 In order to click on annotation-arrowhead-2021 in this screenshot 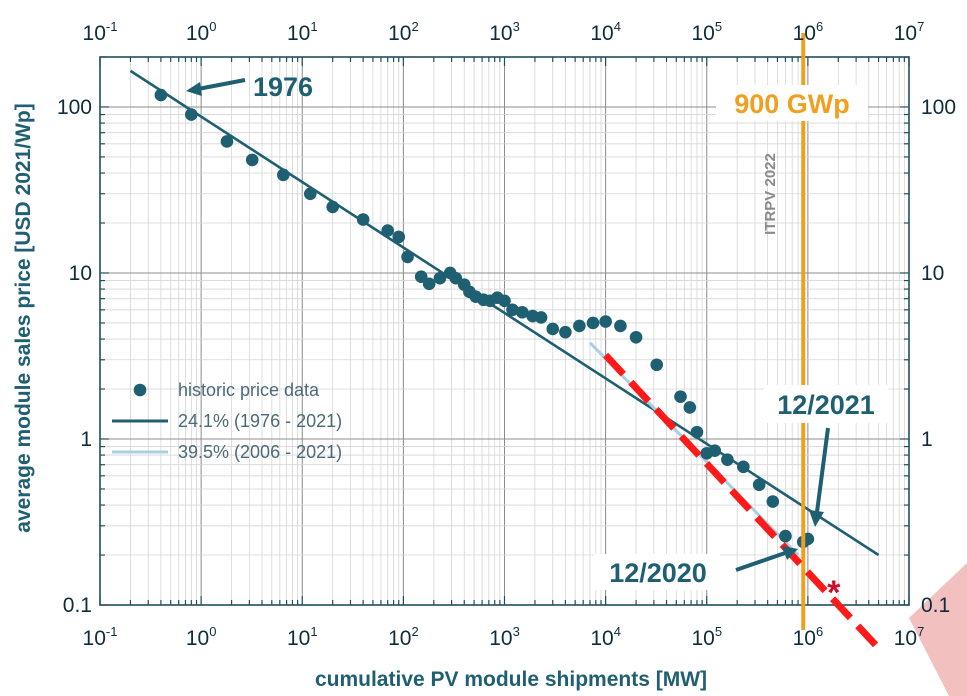, I will do `click(816, 518)`.